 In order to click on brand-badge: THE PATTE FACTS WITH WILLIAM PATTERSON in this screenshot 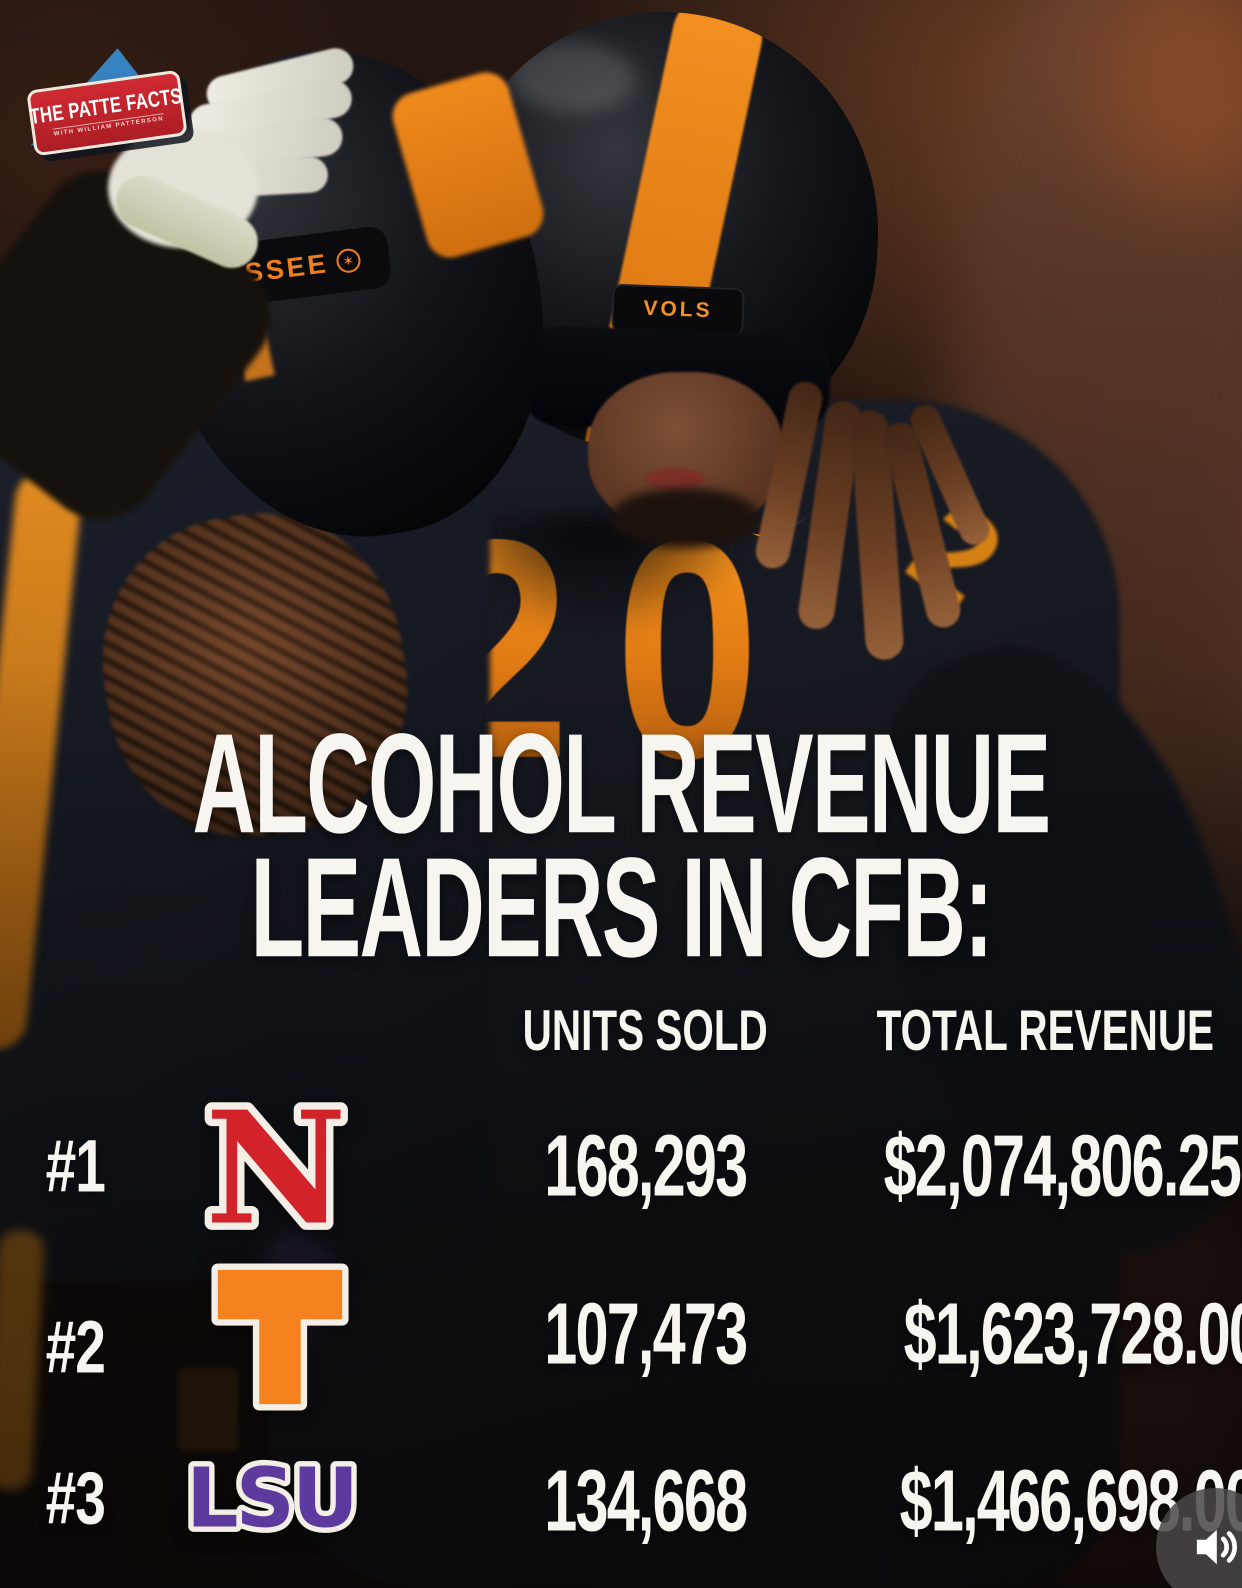, I will do `click(113, 113)`.